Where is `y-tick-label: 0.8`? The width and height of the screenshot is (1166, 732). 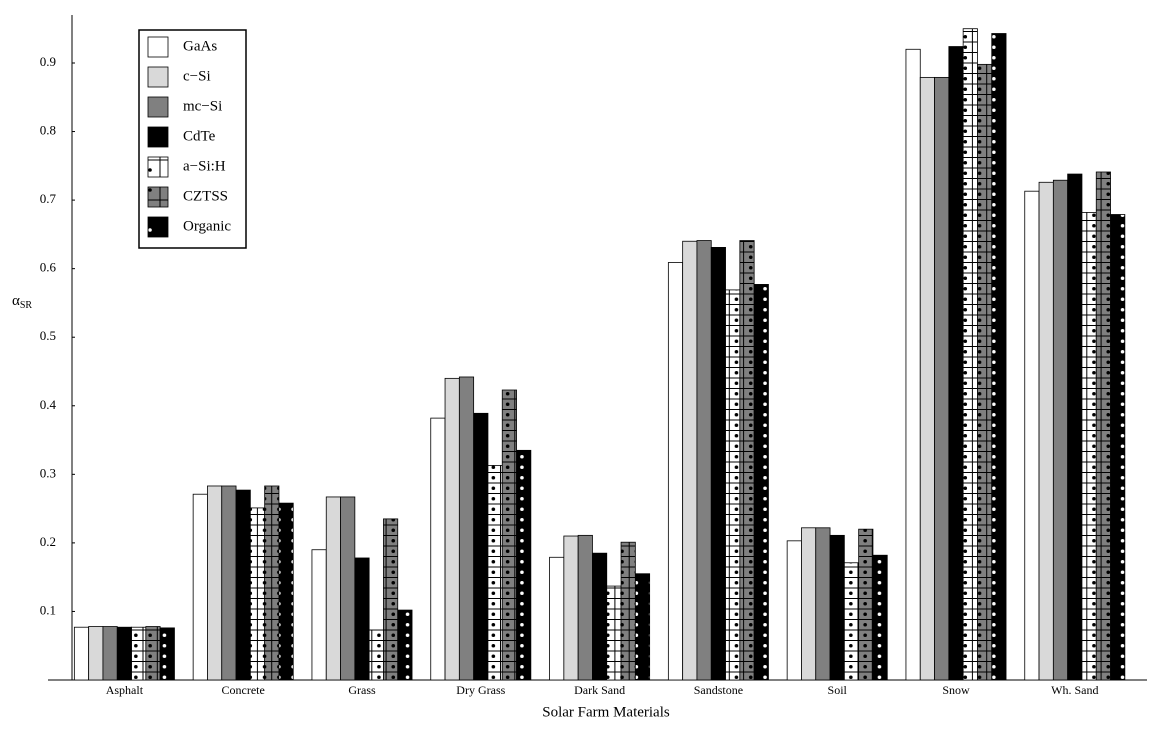
y-tick-label: 0.8 is located at coordinates (48, 130).